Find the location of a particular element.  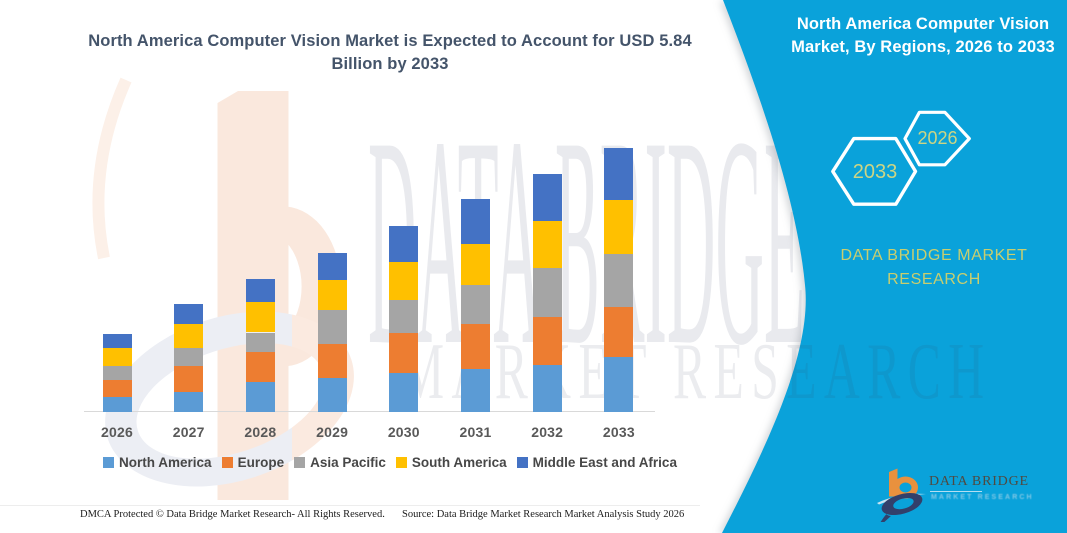

right-panel-title-line1: North America Computer Vision is located at coordinates (923, 24).